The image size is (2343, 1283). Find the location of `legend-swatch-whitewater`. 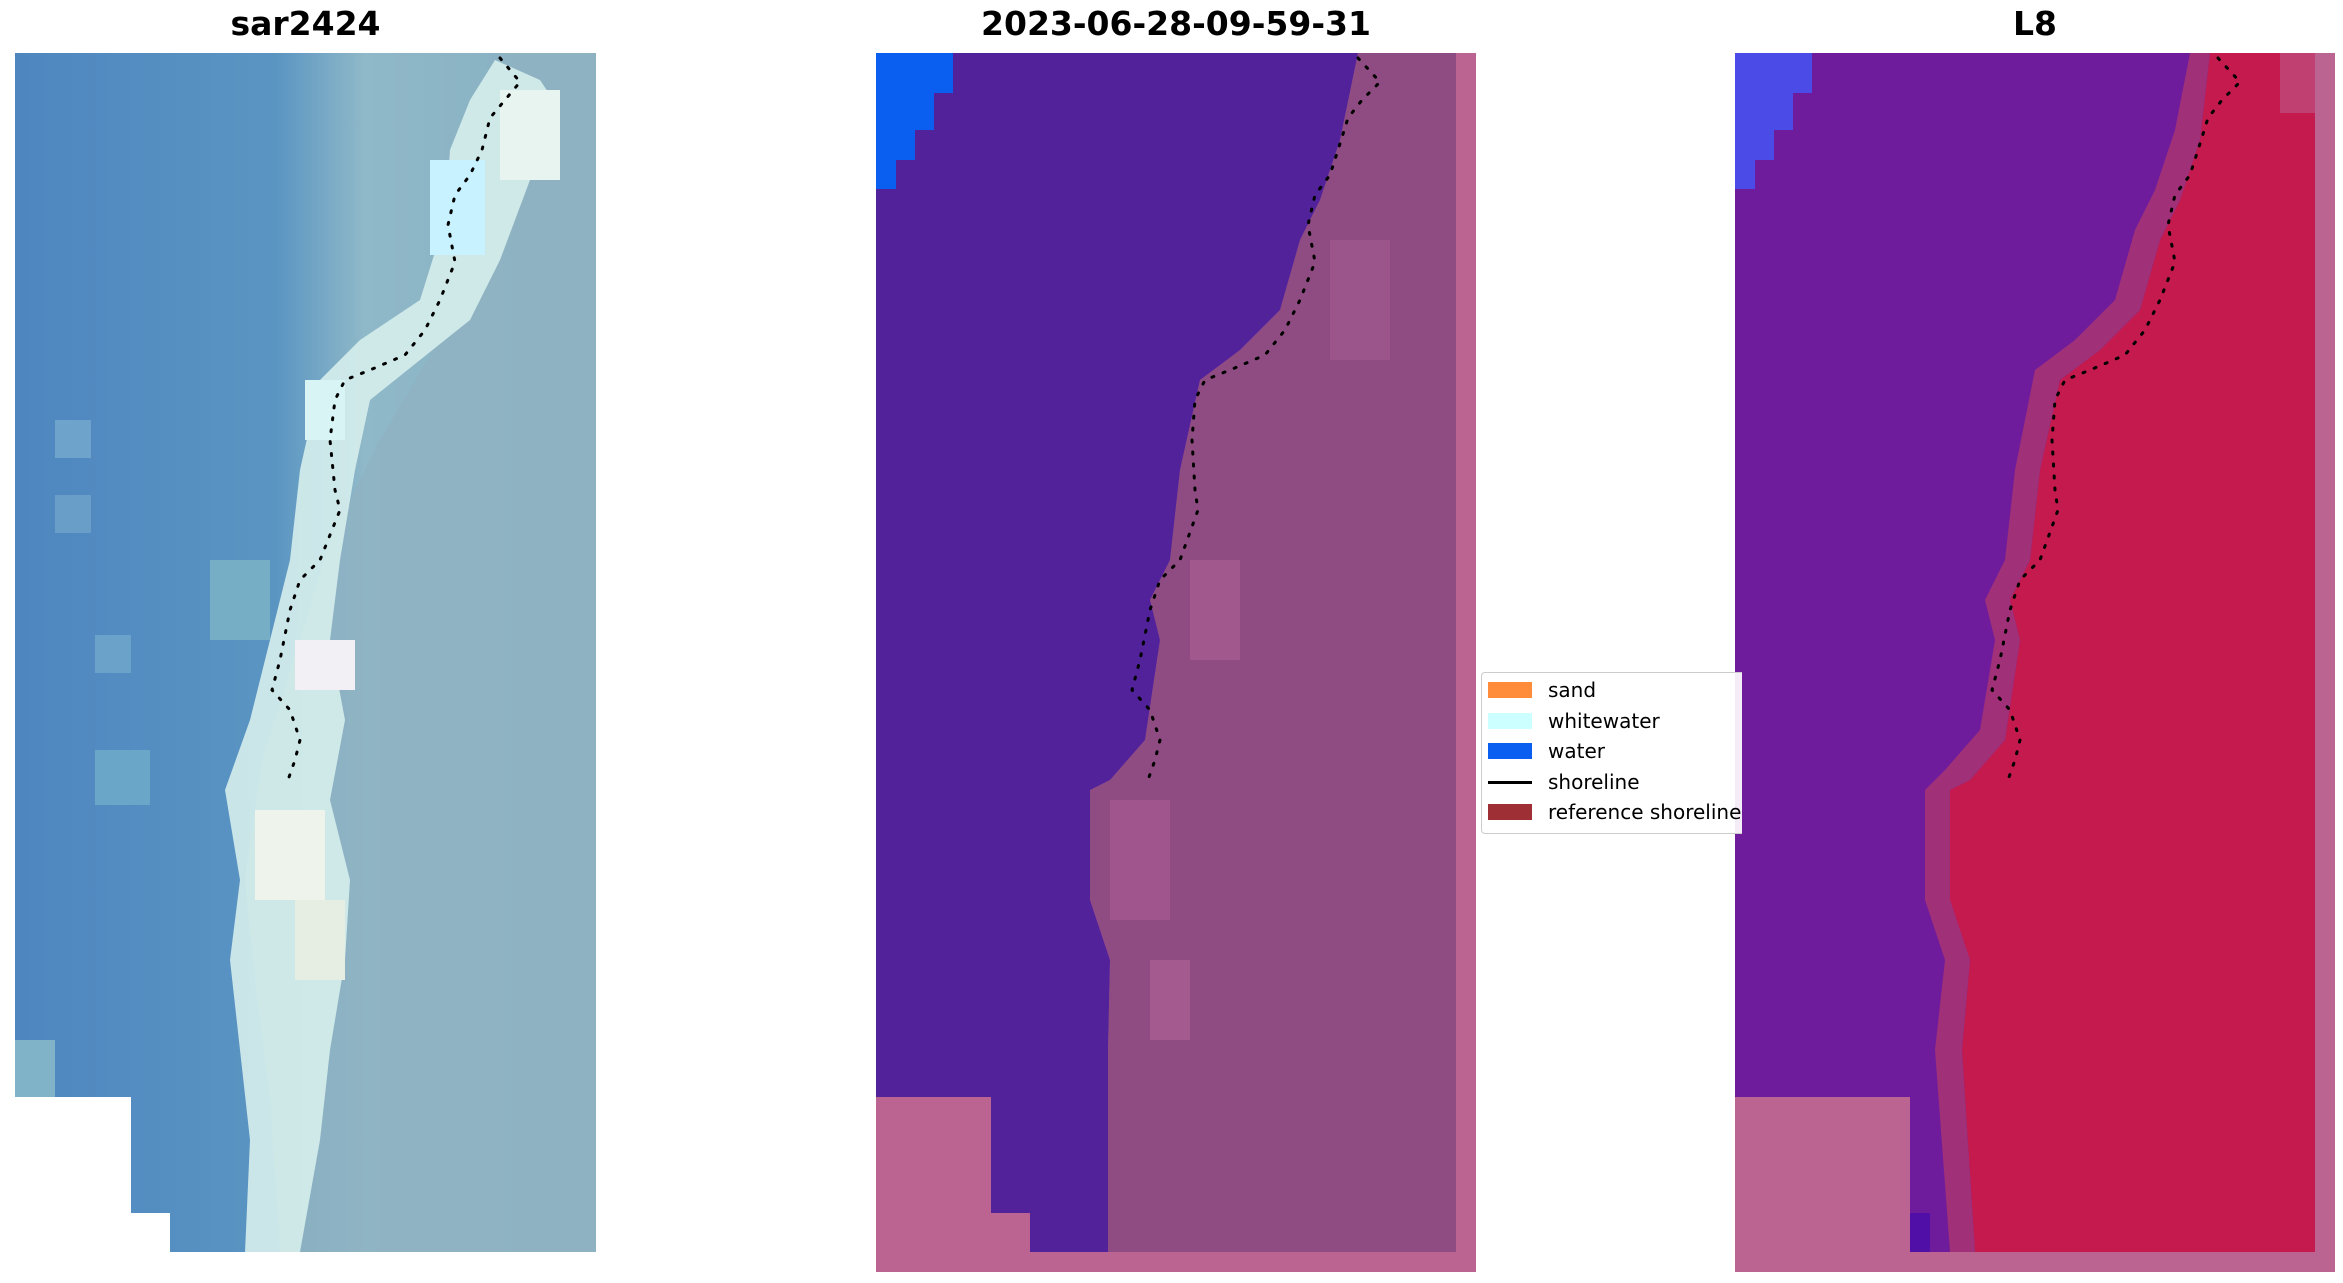

legend-swatch-whitewater is located at coordinates (1510, 721).